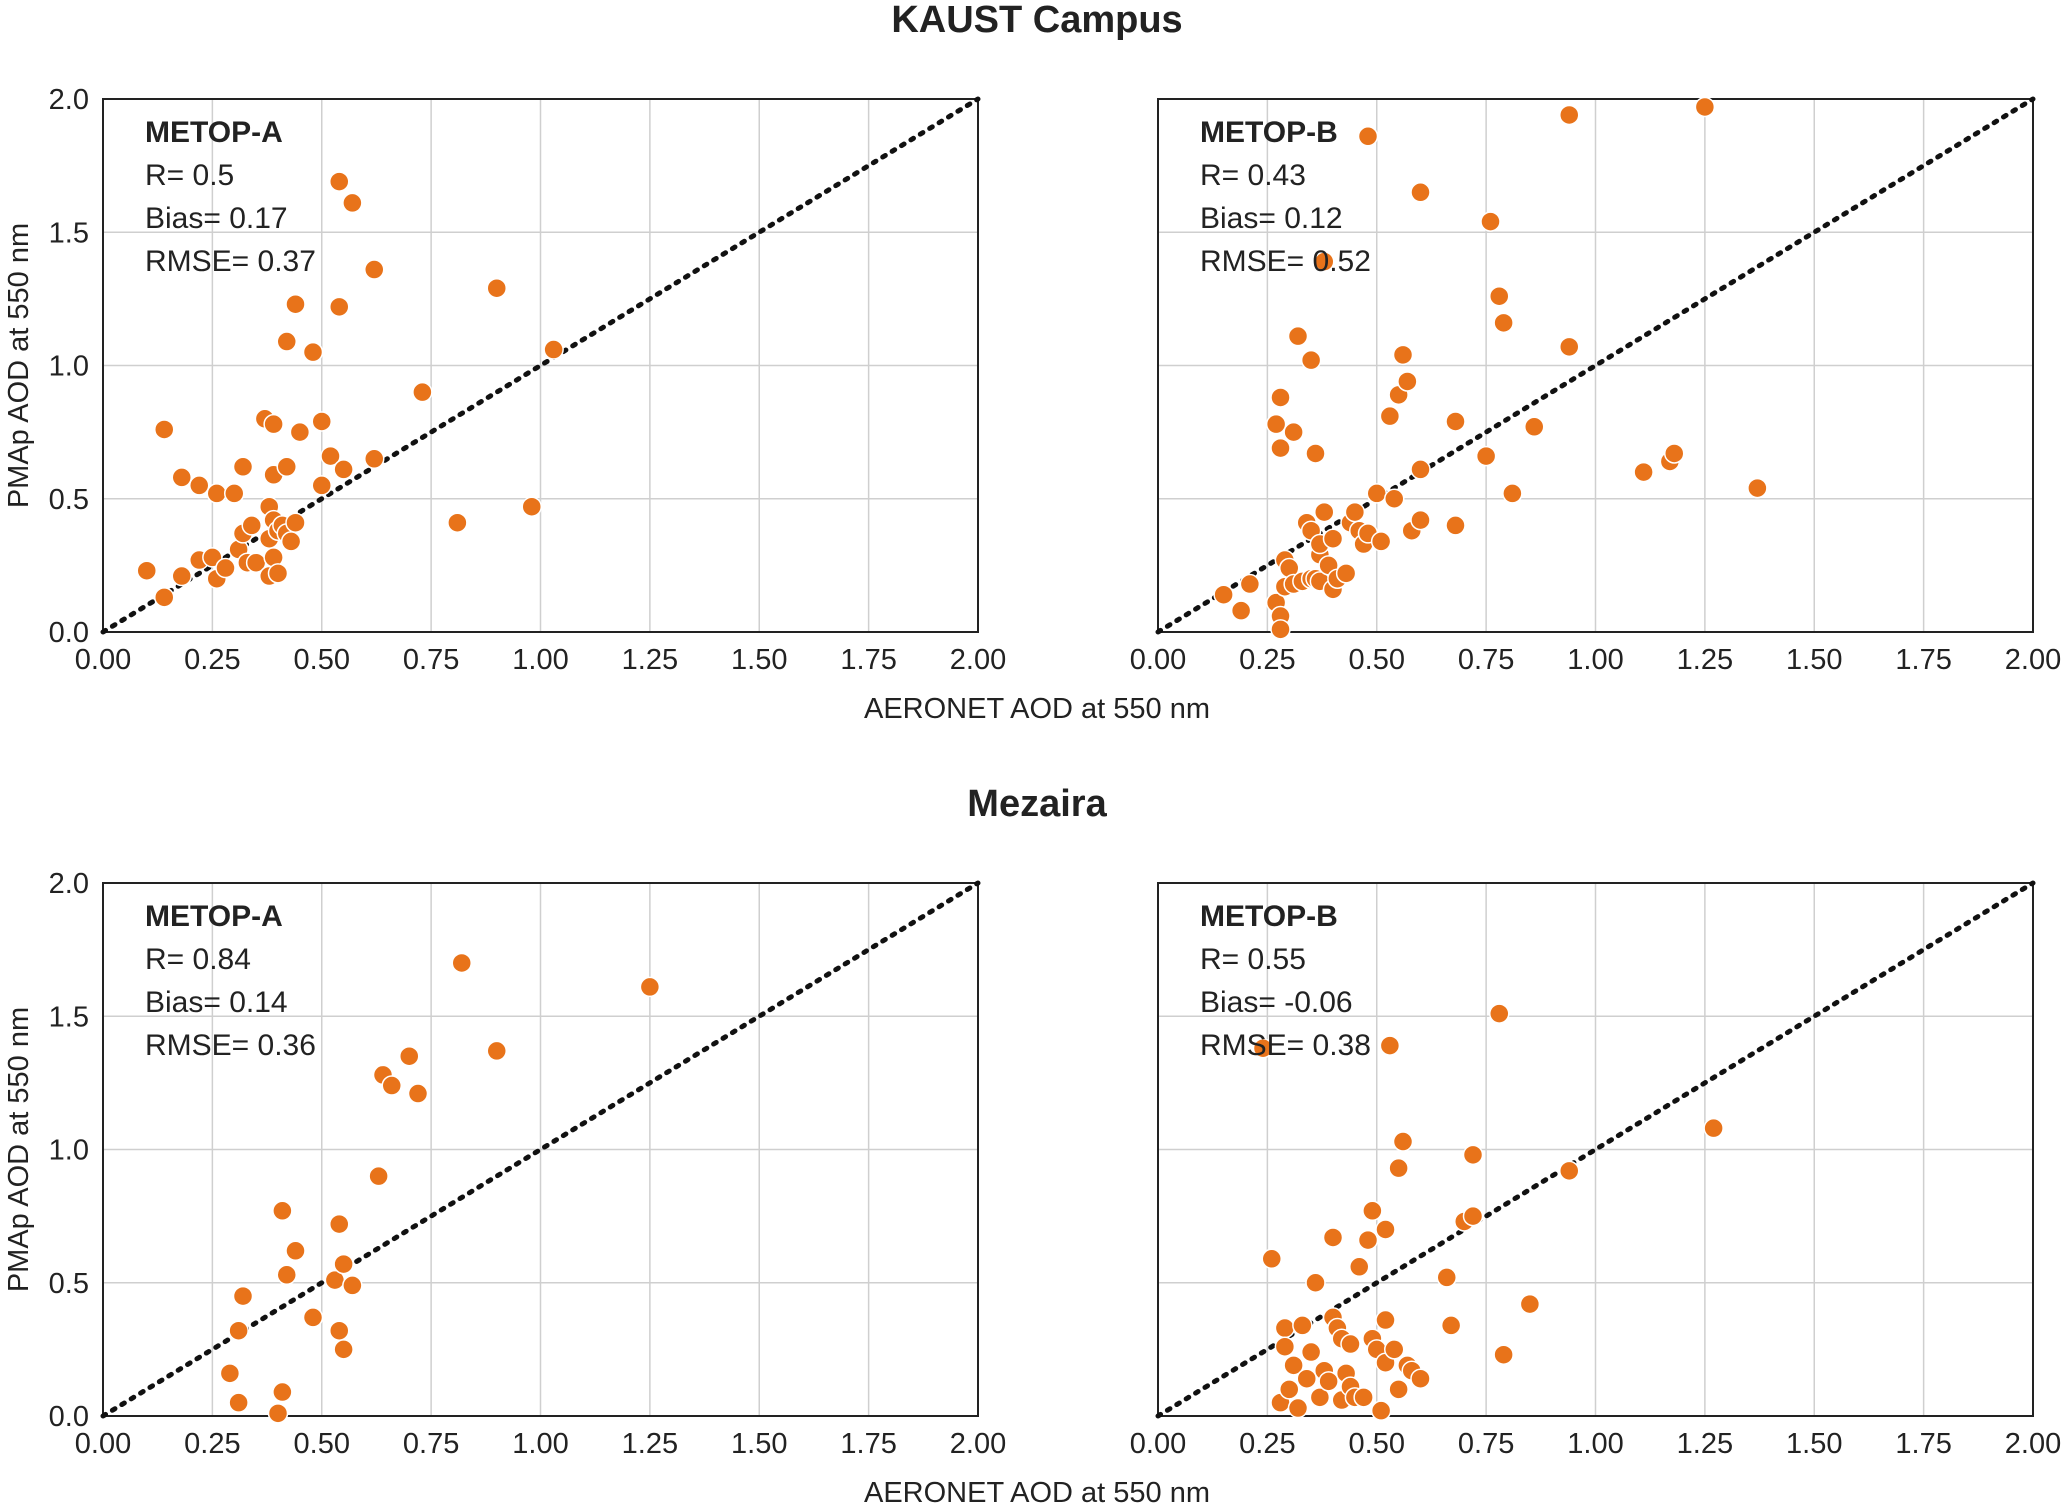  What do you see at coordinates (1276, 1002) in the screenshot?
I see `stat-line: Bias= -0.06` at bounding box center [1276, 1002].